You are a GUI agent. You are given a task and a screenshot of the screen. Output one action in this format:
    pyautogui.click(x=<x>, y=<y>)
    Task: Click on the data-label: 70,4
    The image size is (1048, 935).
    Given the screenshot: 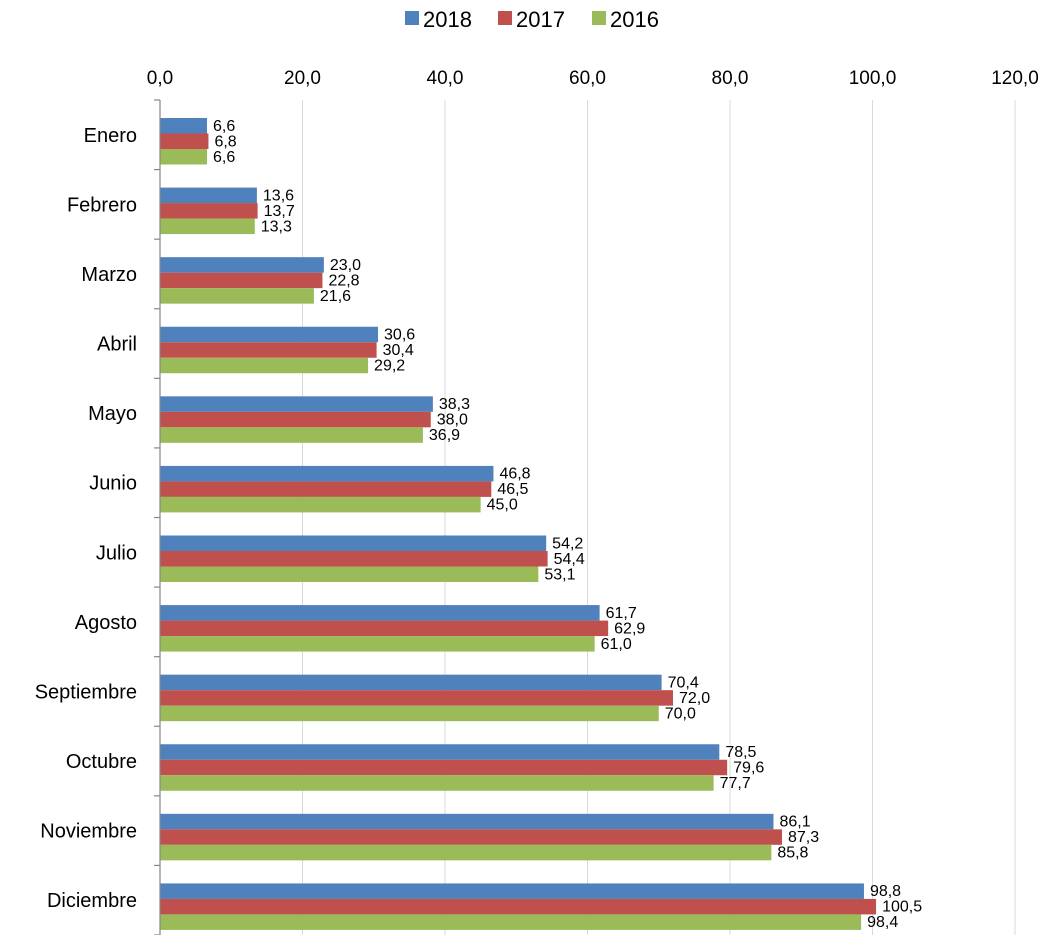 What is the action you would take?
    pyautogui.click(x=683, y=682)
    